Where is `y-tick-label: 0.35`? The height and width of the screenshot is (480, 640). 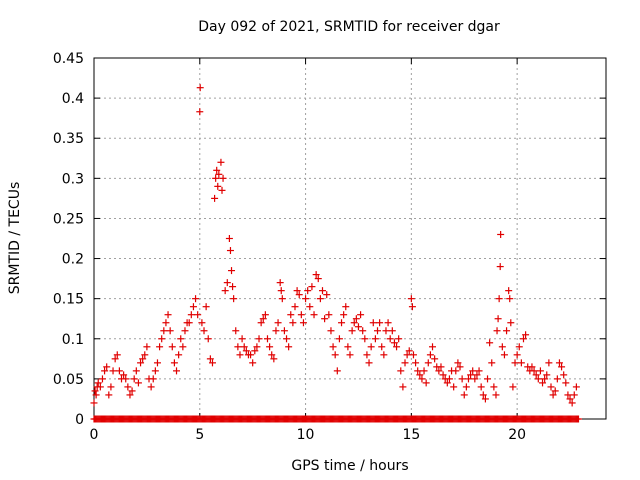 y-tick-label: 0.35 is located at coordinates (68, 139).